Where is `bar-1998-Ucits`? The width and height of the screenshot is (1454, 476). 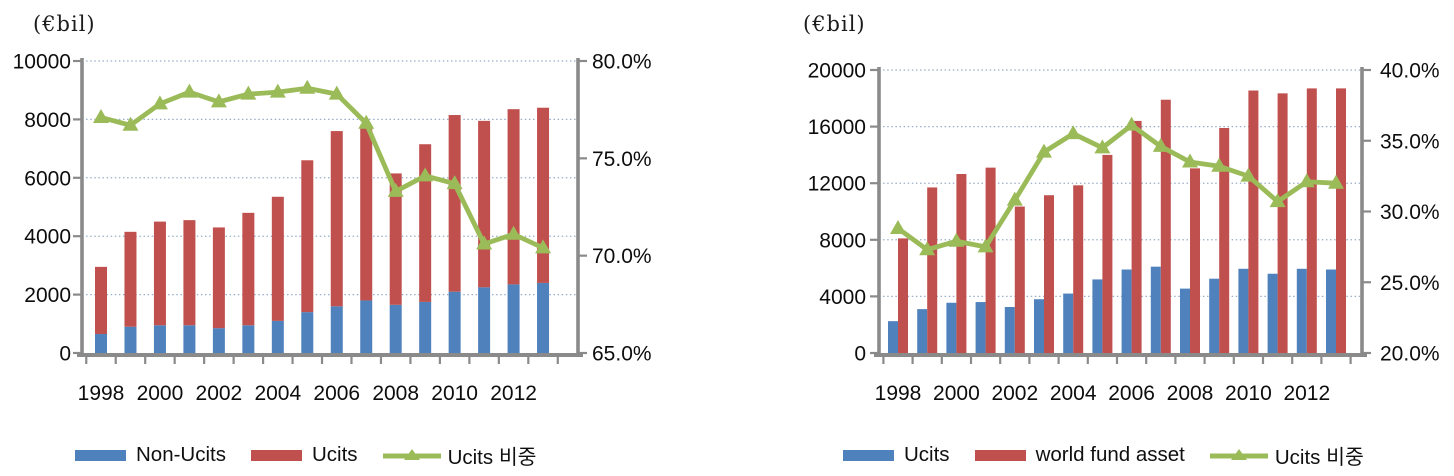 bar-1998-Ucits is located at coordinates (893, 337).